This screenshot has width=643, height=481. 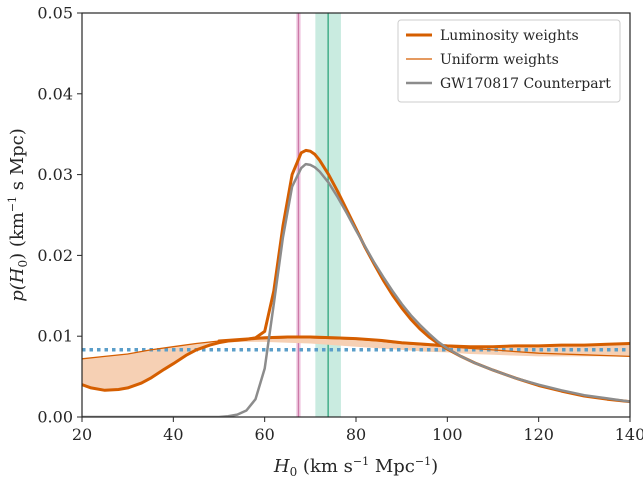 What do you see at coordinates (281, 466) in the screenshot?
I see `x-axis-title-var: H` at bounding box center [281, 466].